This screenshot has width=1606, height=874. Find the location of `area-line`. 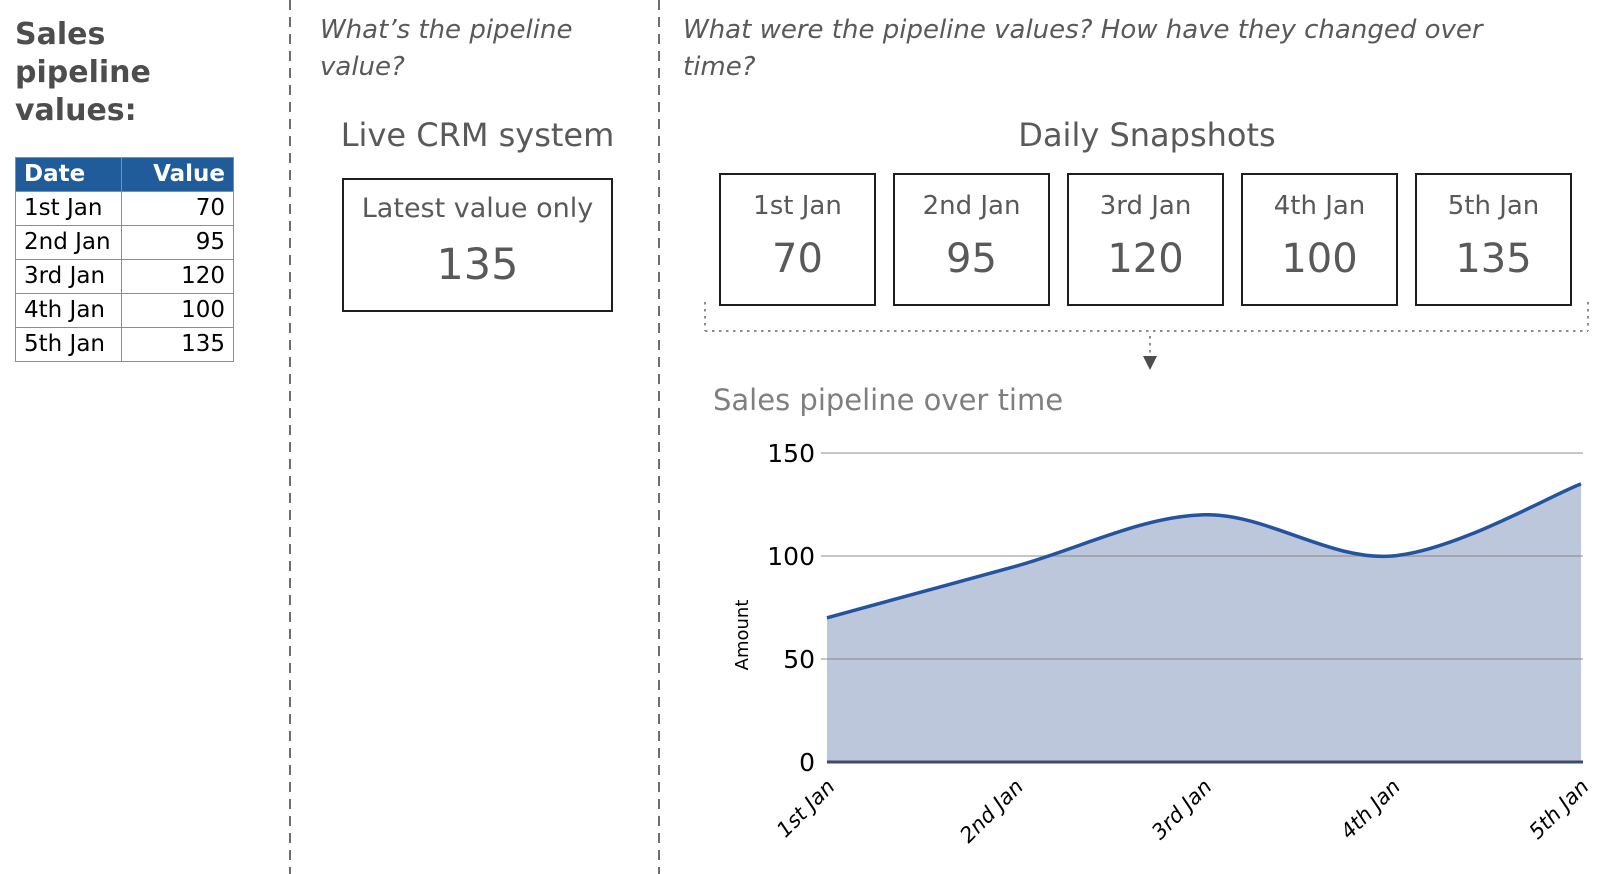

area-line is located at coordinates (1204, 551).